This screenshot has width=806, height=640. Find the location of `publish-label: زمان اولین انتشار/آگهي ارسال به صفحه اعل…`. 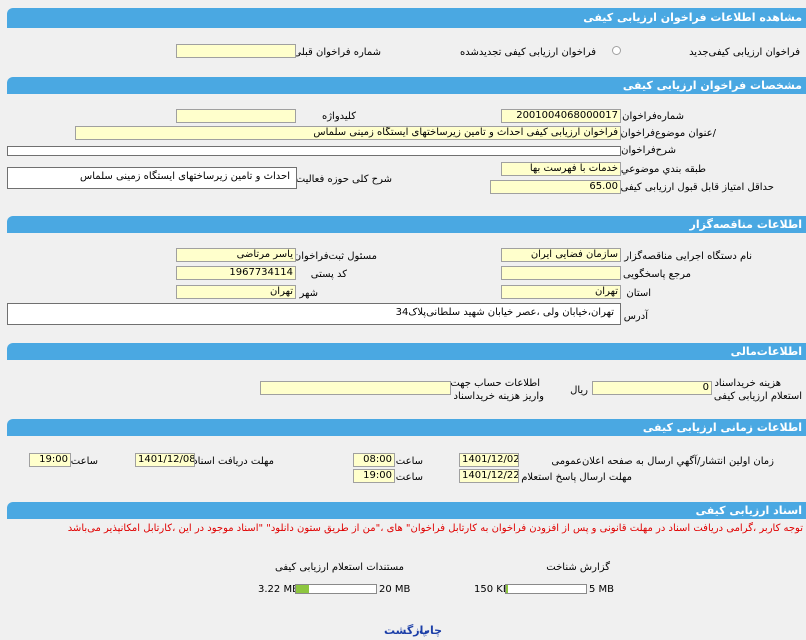

publish-label: زمان اولین انتشار/آگهي ارسال به صفحه اعل… is located at coordinates (662, 461).